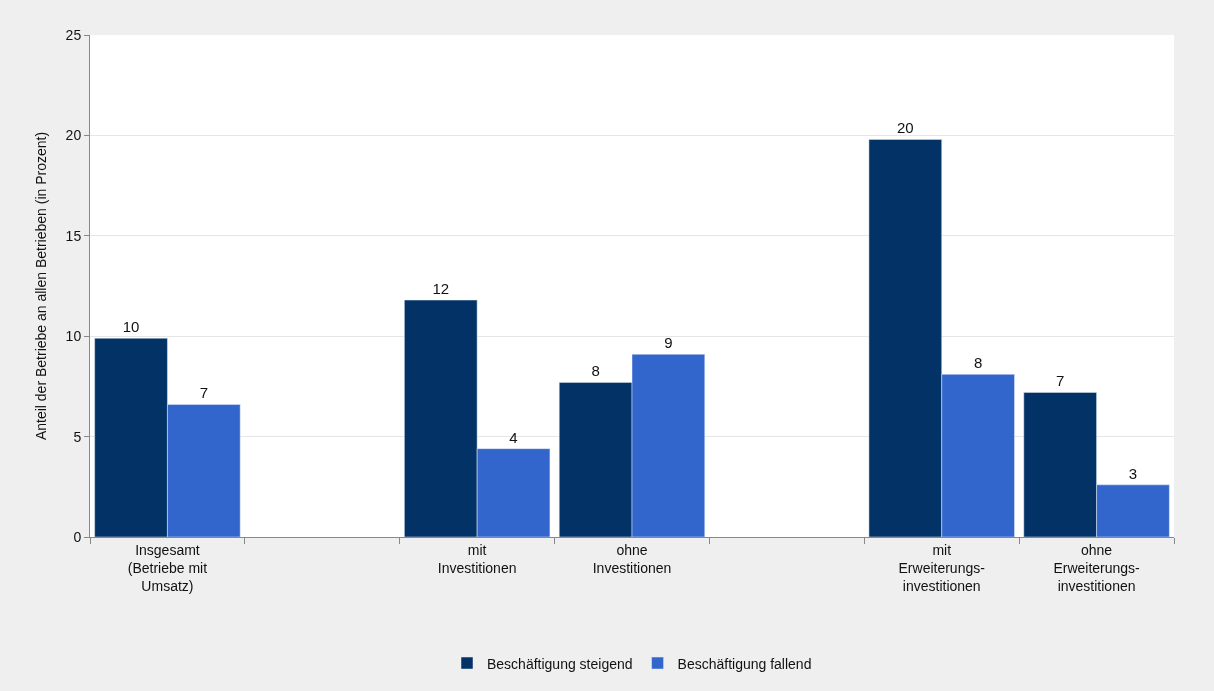 The width and height of the screenshot is (1214, 691). Describe the element at coordinates (77, 436) in the screenshot. I see `y-tick-label: 5` at that location.